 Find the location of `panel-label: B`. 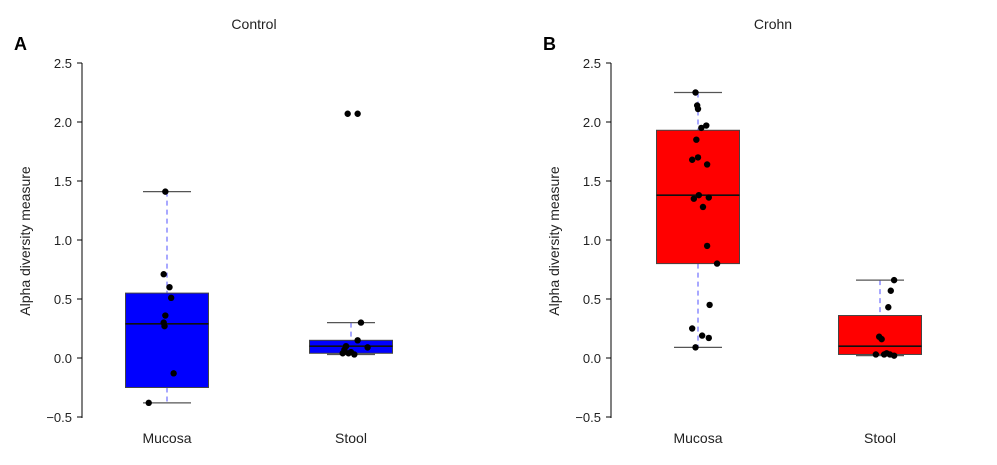

panel-label: B is located at coordinates (549, 44).